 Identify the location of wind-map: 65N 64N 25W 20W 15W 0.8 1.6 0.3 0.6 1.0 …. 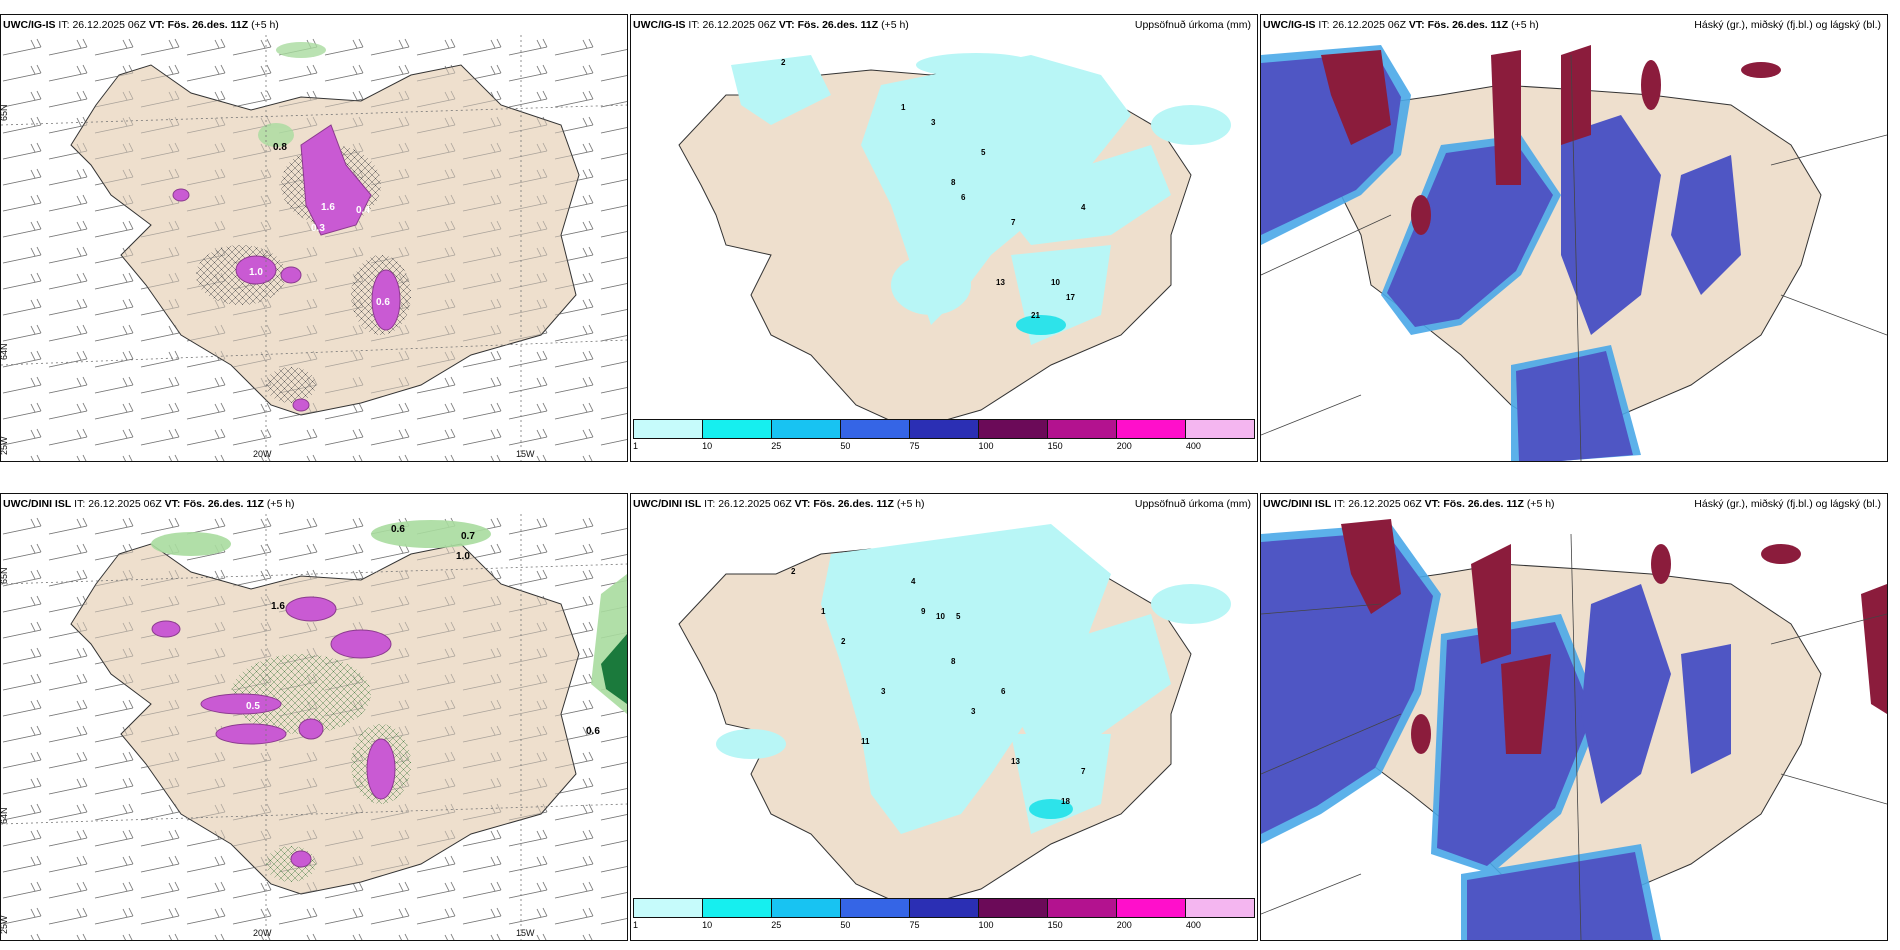
(314, 248).